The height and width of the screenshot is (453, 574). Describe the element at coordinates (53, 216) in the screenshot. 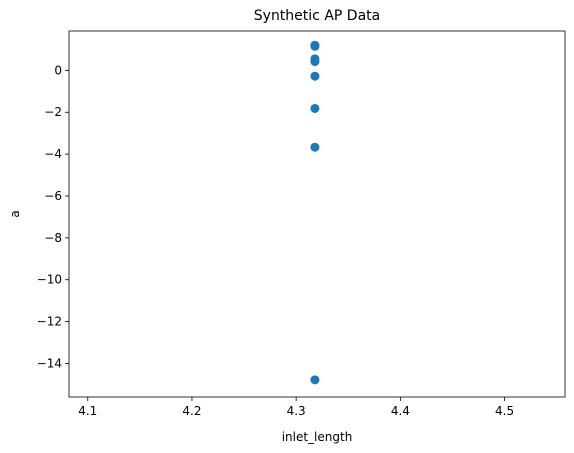

I see `y-axis-ticks: 0 −2 −4 −6 −8 −10 −12 −14` at that location.